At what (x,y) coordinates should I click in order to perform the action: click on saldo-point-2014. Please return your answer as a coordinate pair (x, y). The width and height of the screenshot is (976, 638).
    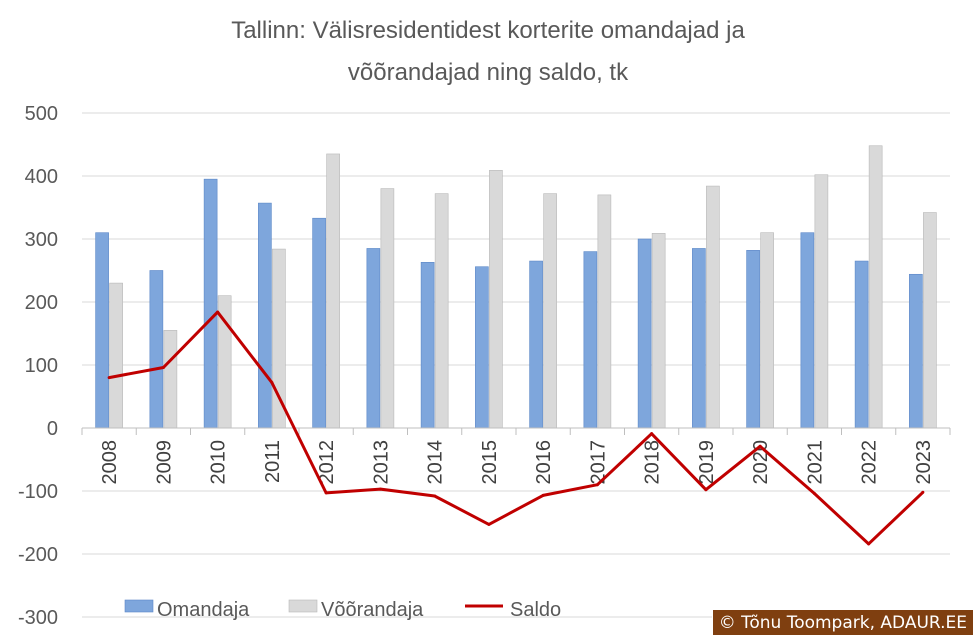
    Looking at the image, I should click on (435, 496).